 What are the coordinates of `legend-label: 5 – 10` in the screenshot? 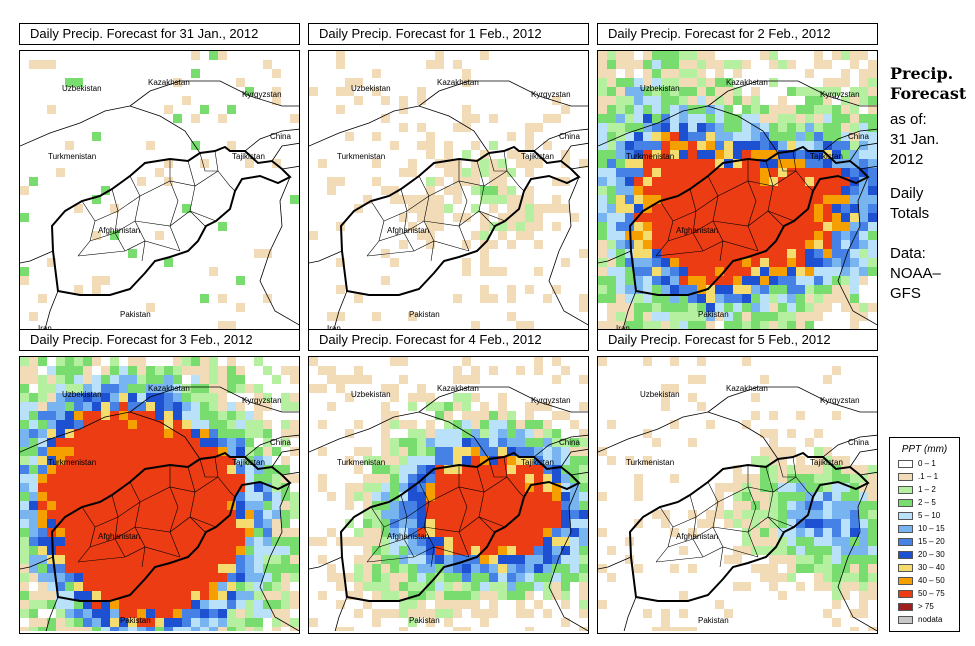 It's located at (929, 515).